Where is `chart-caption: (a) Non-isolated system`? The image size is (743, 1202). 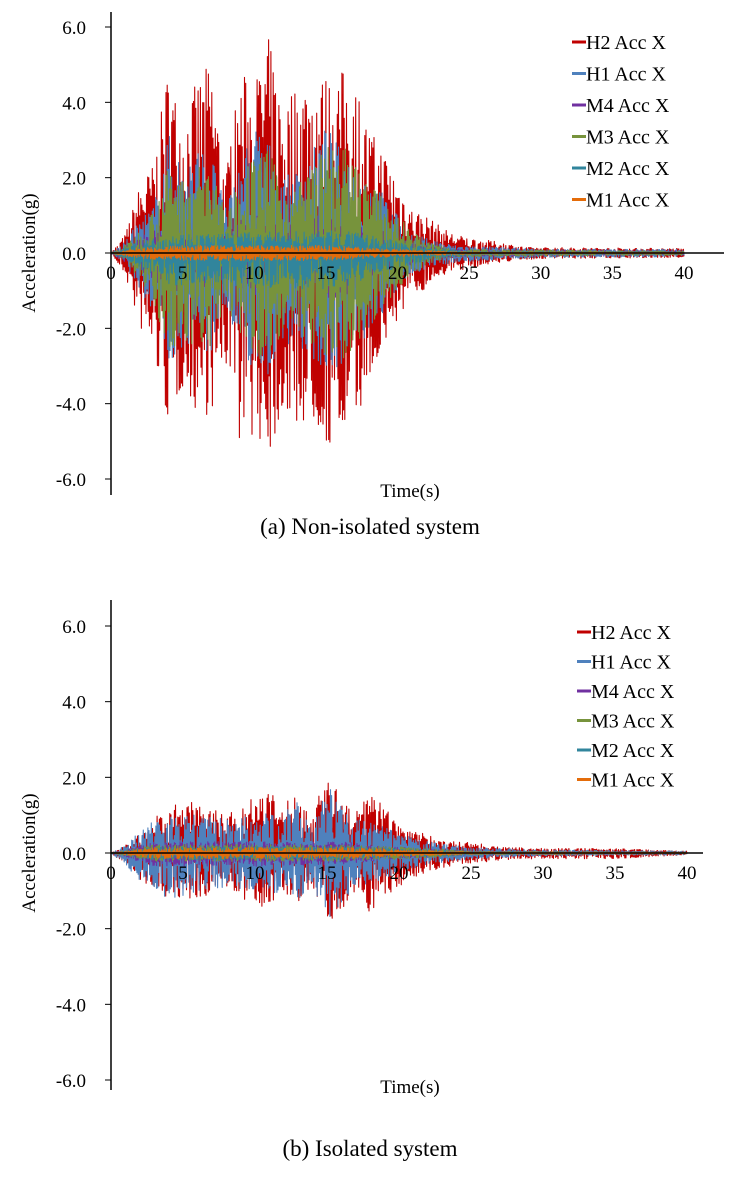 chart-caption: (a) Non-isolated system is located at coordinates (370, 526).